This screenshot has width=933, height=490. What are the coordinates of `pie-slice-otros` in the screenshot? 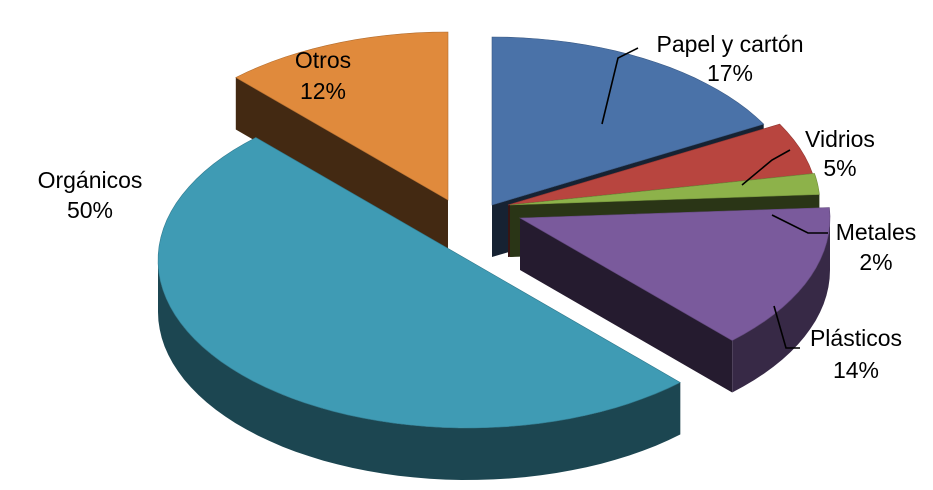 It's located at (342, 141).